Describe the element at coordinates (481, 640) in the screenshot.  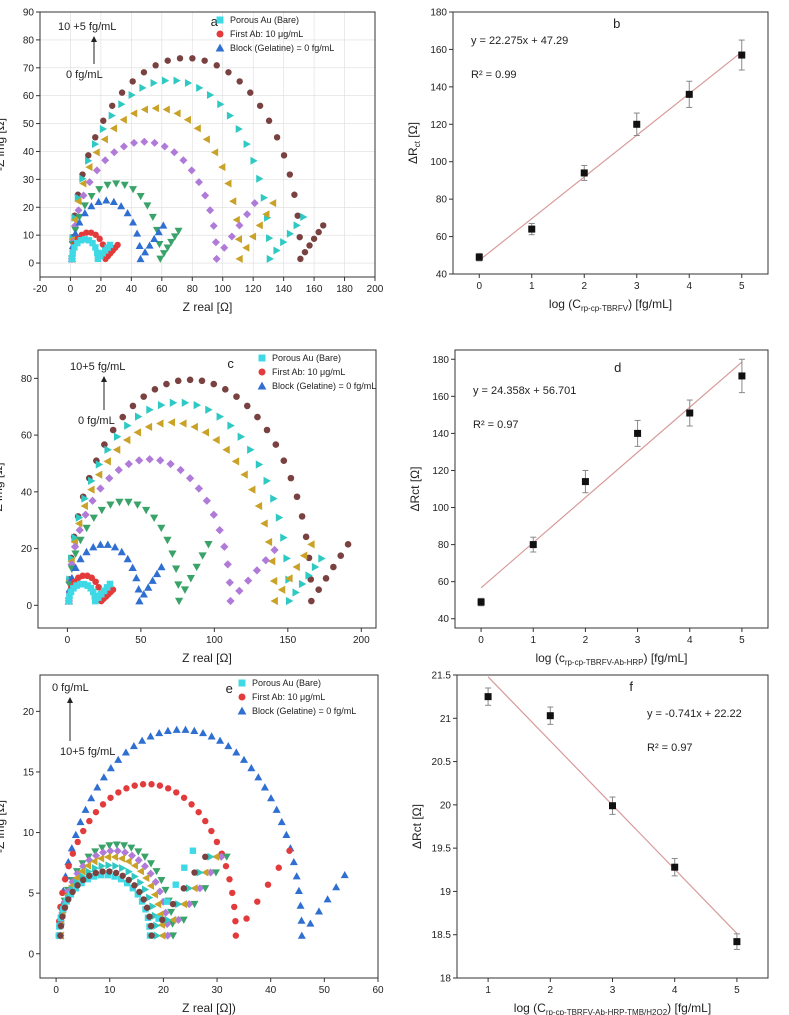
I see `x-tick-label: 0` at that location.